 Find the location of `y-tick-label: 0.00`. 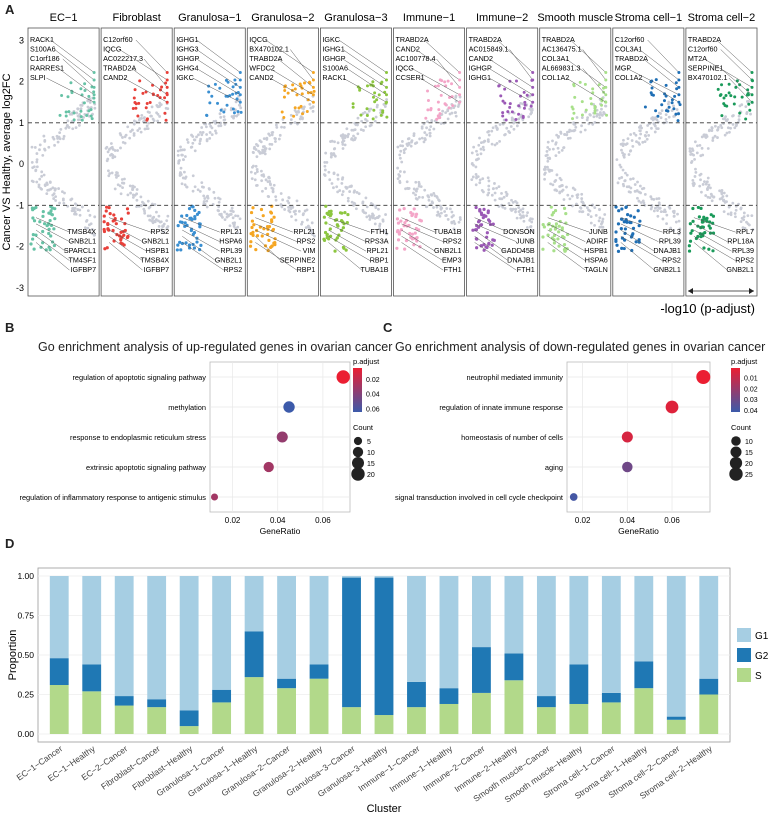

y-tick-label: 0.00 is located at coordinates (25, 734).